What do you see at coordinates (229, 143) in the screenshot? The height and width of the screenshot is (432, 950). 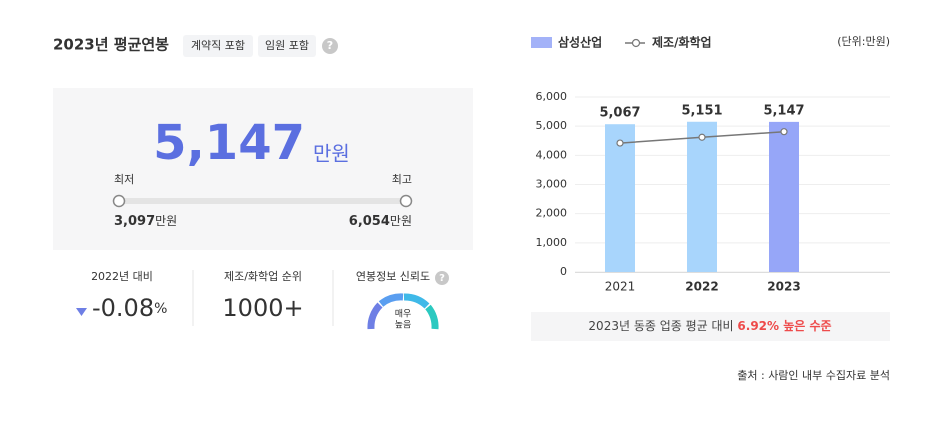 I see `avg-salary: 5,147` at bounding box center [229, 143].